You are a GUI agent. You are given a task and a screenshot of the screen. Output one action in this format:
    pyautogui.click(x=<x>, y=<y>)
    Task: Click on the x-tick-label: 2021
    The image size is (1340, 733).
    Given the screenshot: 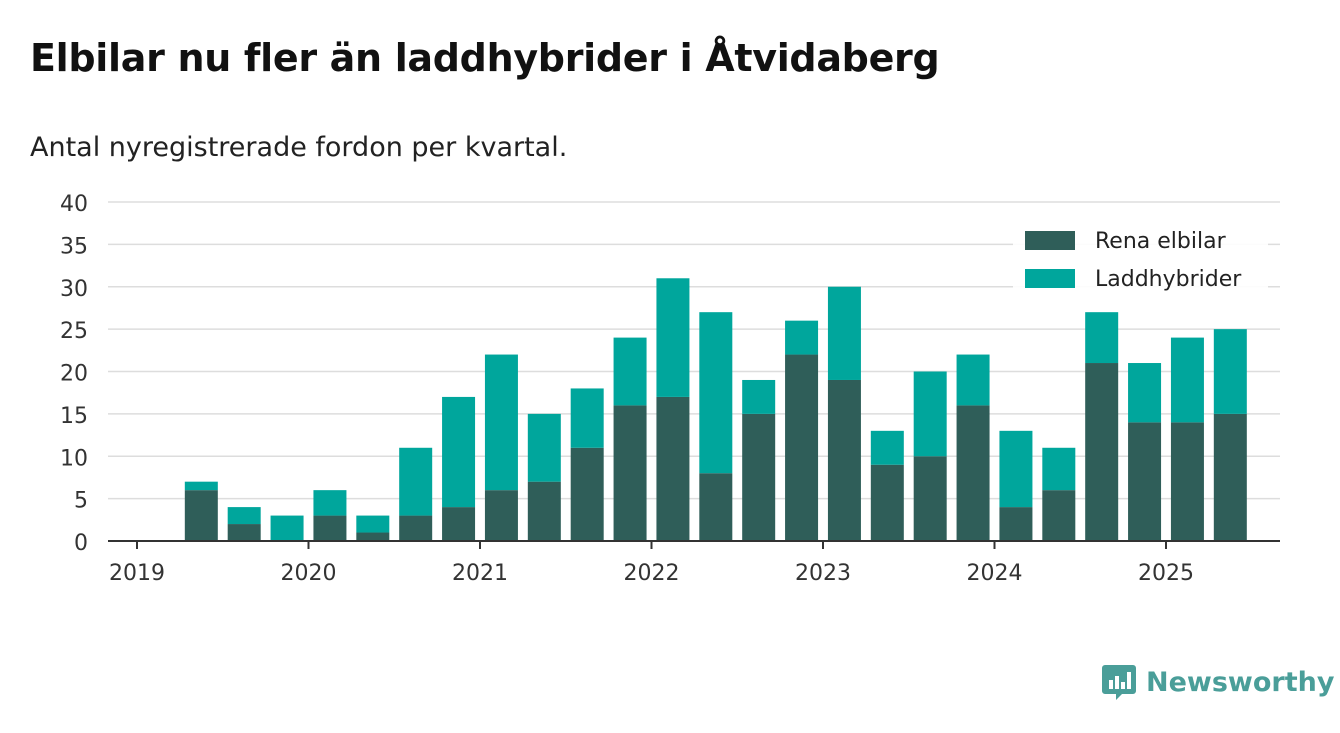 What is the action you would take?
    pyautogui.click(x=480, y=573)
    